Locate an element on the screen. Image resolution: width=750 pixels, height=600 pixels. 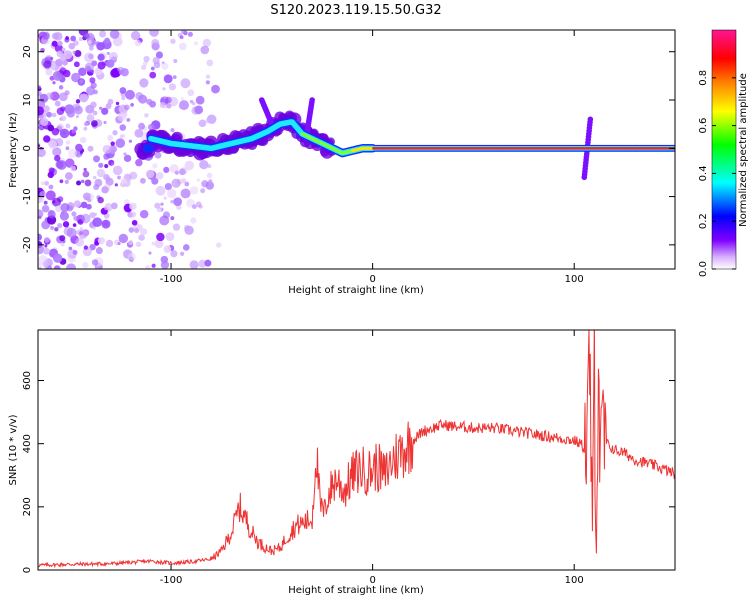
colorbar-gradient is located at coordinates (724, 149).